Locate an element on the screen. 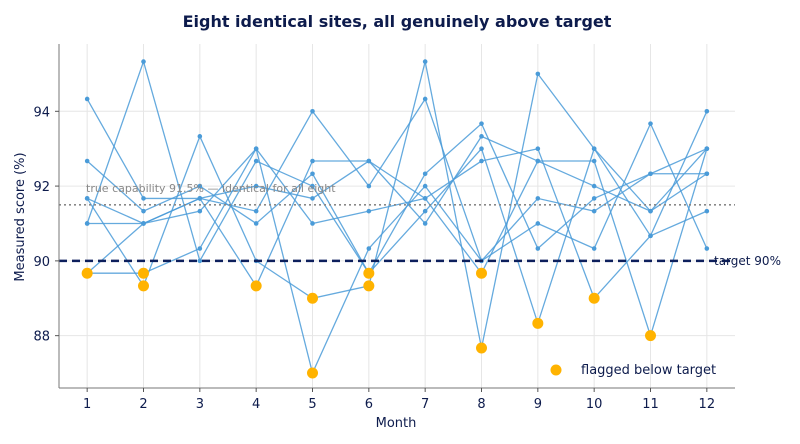 The image size is (800, 444). x-tick-label: 5 is located at coordinates (312, 404).